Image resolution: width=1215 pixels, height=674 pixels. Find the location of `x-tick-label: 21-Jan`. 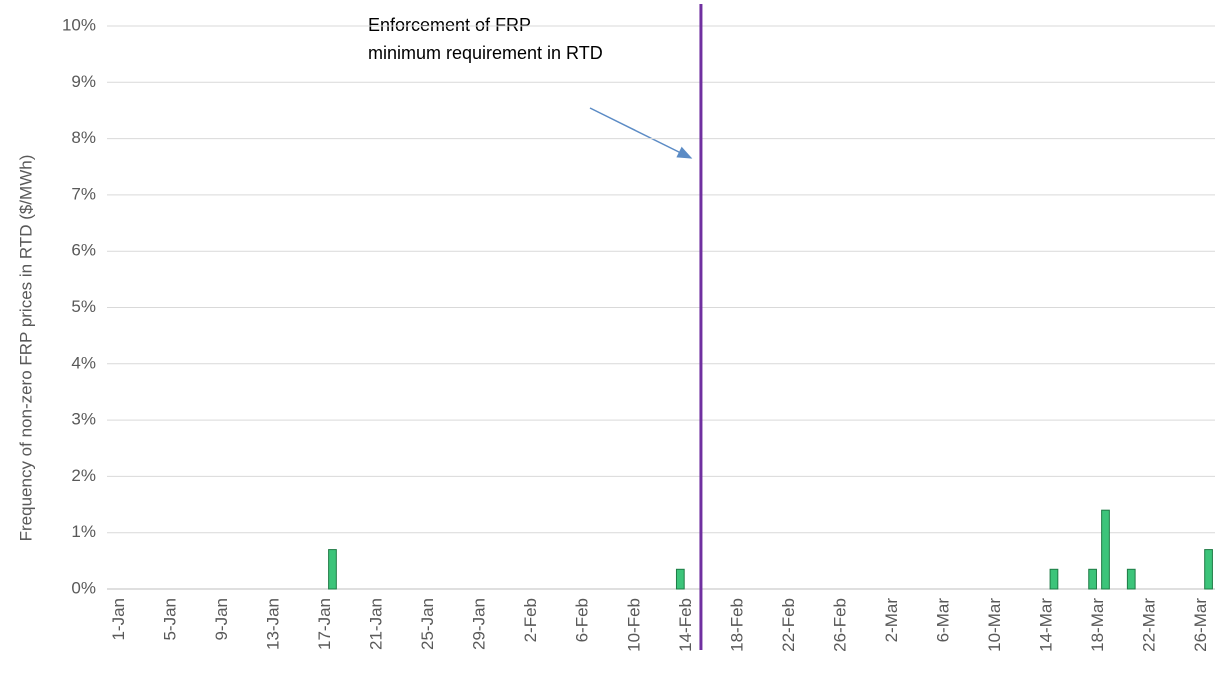

x-tick-label: 21-Jan is located at coordinates (376, 624).